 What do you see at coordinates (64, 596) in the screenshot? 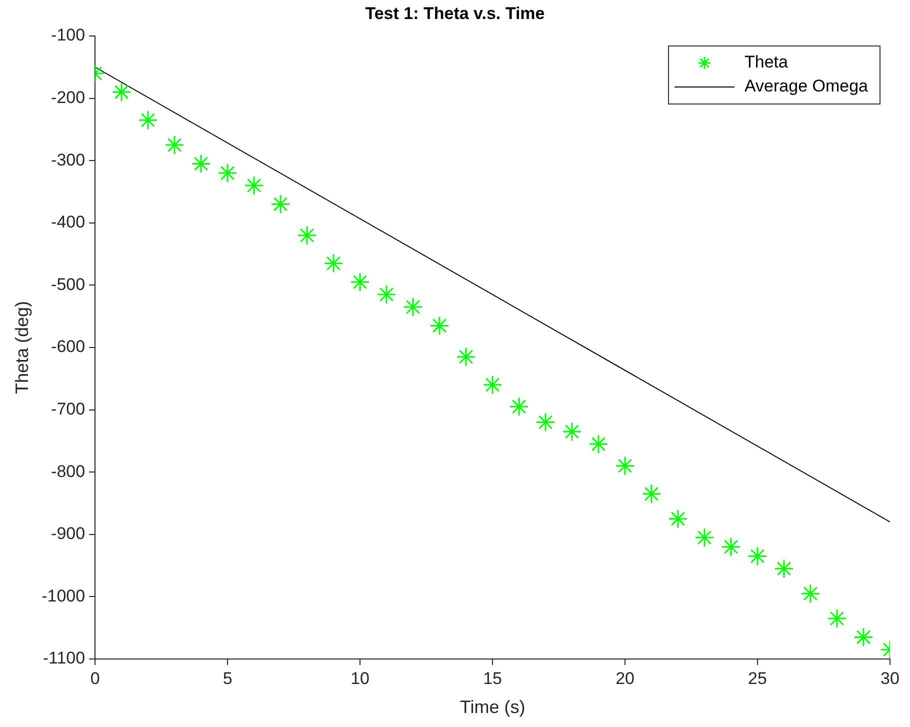
I see `y-tick-label: -1000` at bounding box center [64, 596].